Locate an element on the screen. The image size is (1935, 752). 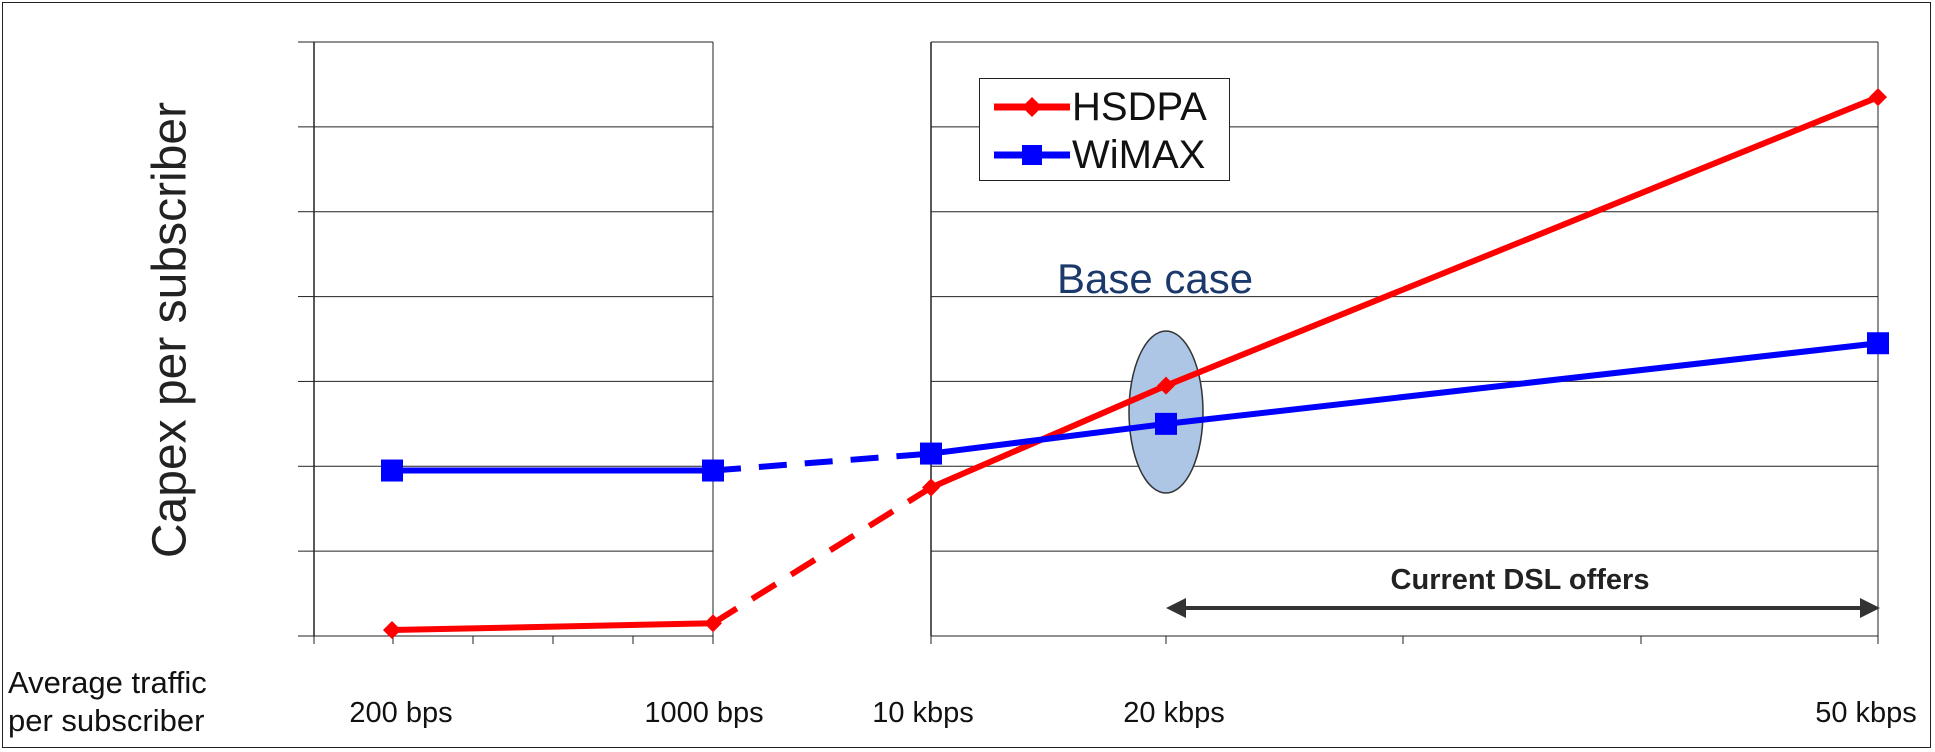
legend-item-wimax: WiMAX is located at coordinates (1104, 155).